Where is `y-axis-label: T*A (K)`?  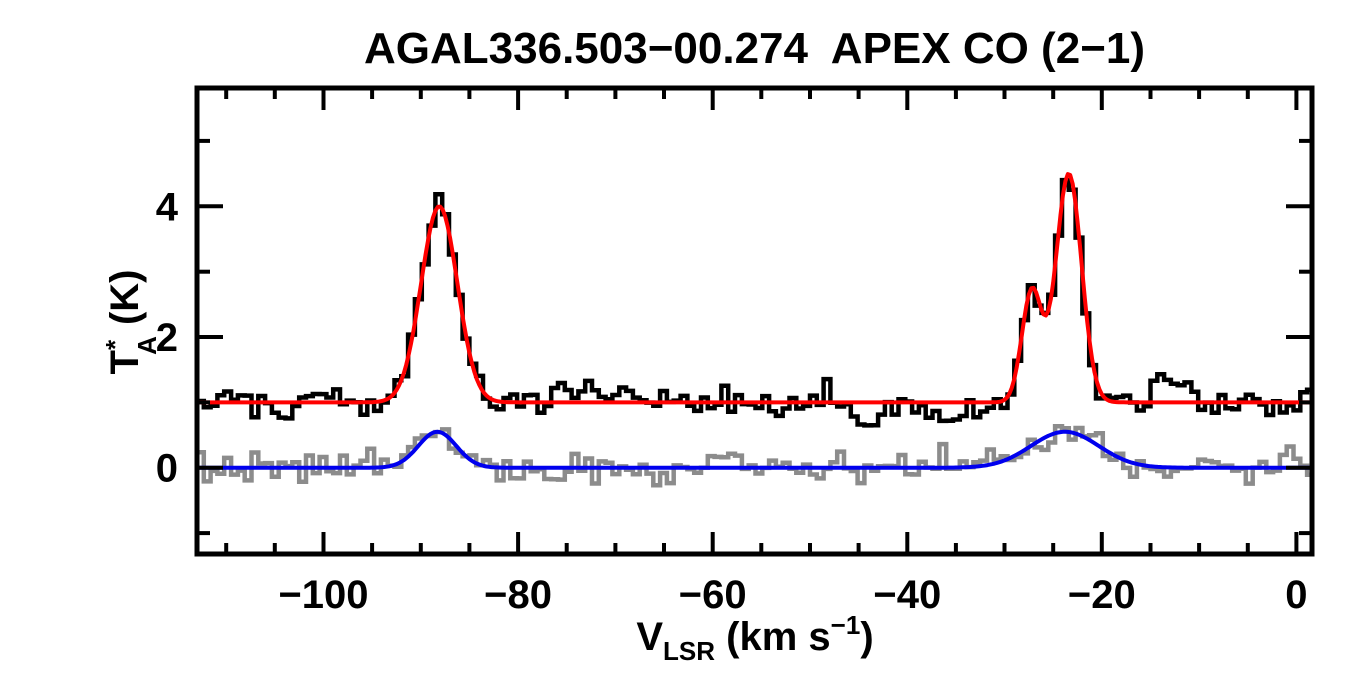
y-axis-label: T*A (K) is located at coordinates (131, 322).